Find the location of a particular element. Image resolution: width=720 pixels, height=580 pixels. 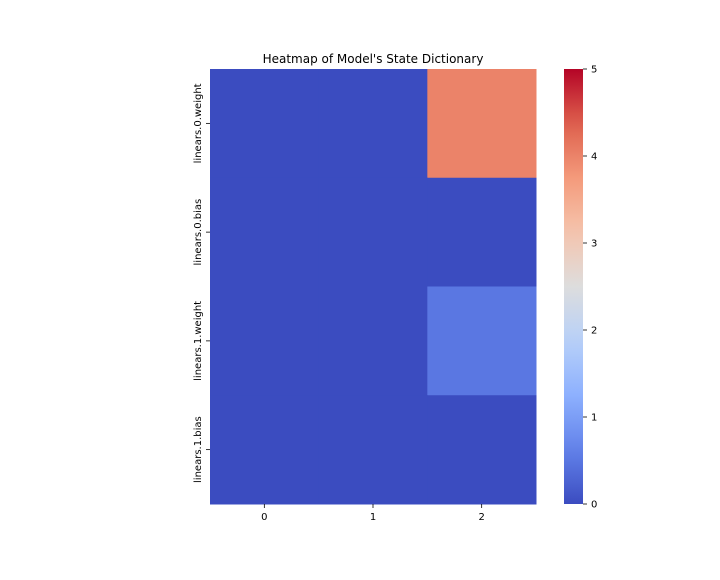

colorbar-gradient is located at coordinates (573, 286).